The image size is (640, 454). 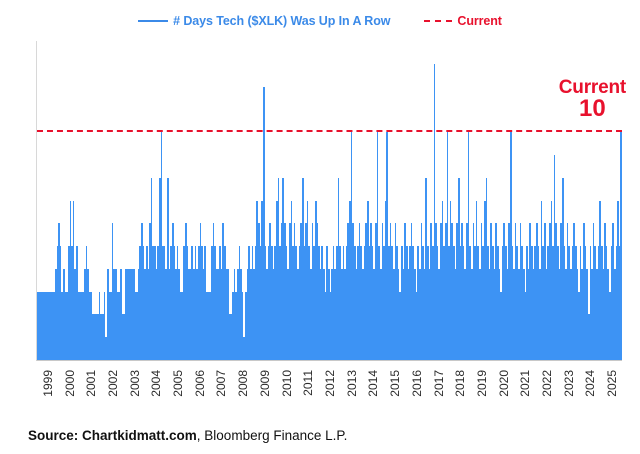 What do you see at coordinates (416, 383) in the screenshot?
I see `x-axis-tick-label: 2016` at bounding box center [416, 383].